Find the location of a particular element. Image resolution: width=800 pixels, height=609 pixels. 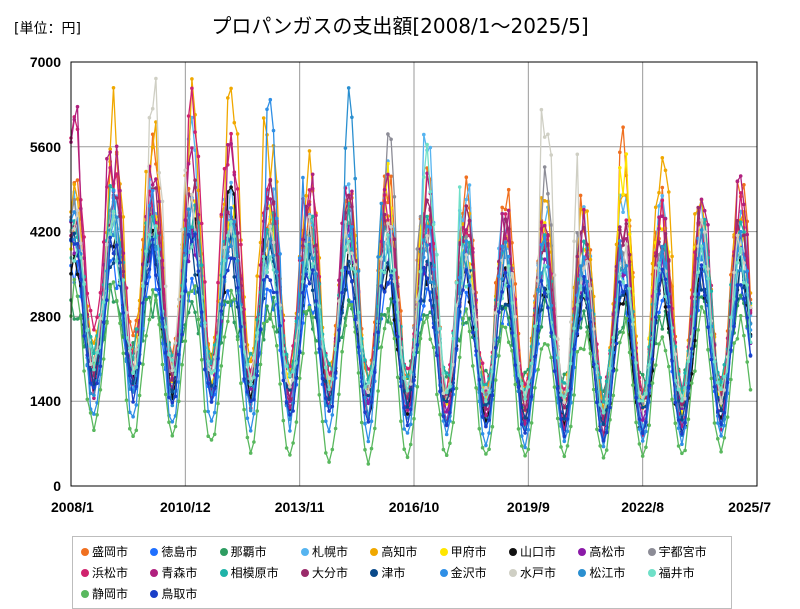

legend-label: 徳島市 is located at coordinates (179, 552).